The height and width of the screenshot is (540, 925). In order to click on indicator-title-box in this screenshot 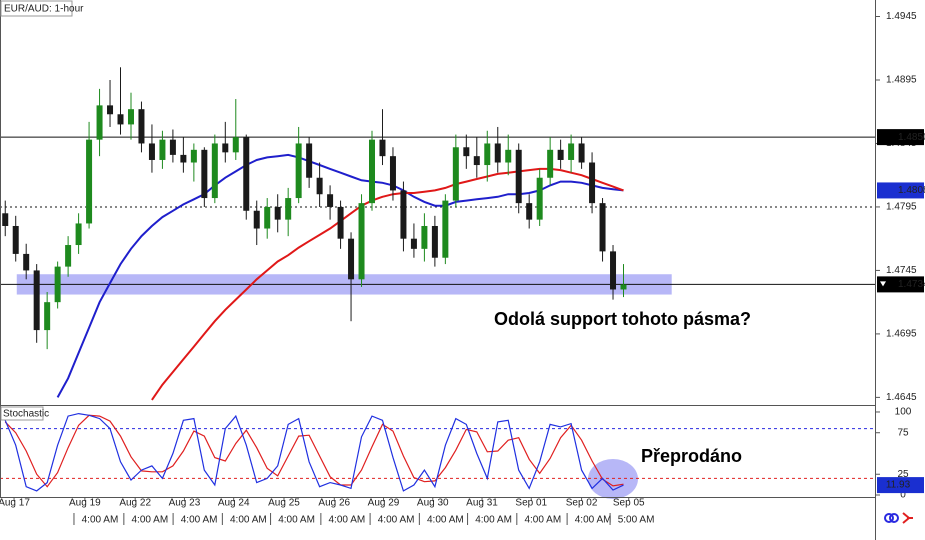, I will do `click(22, 413)`.